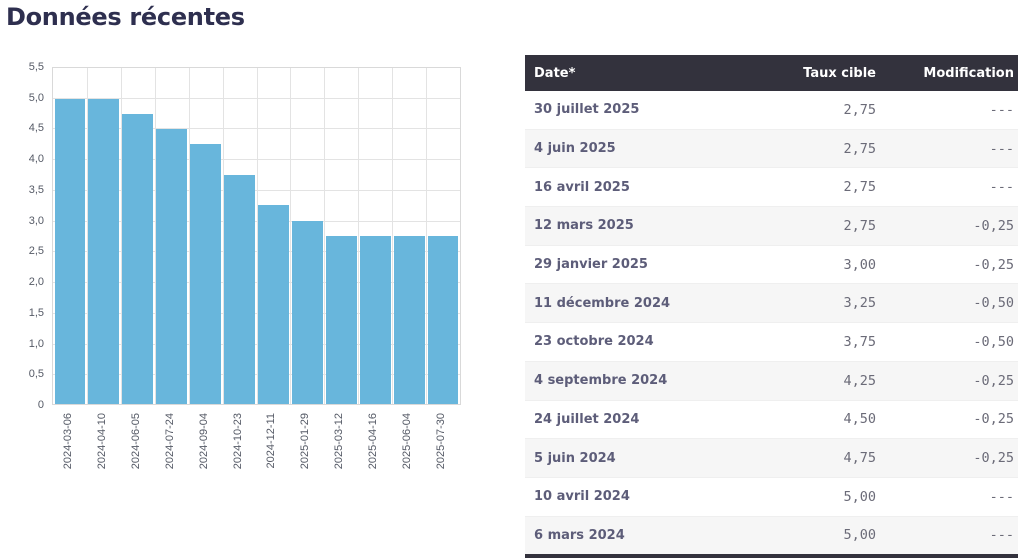  Describe the element at coordinates (101, 441) in the screenshot. I see `x-tick-label: 2024-04-10` at that location.